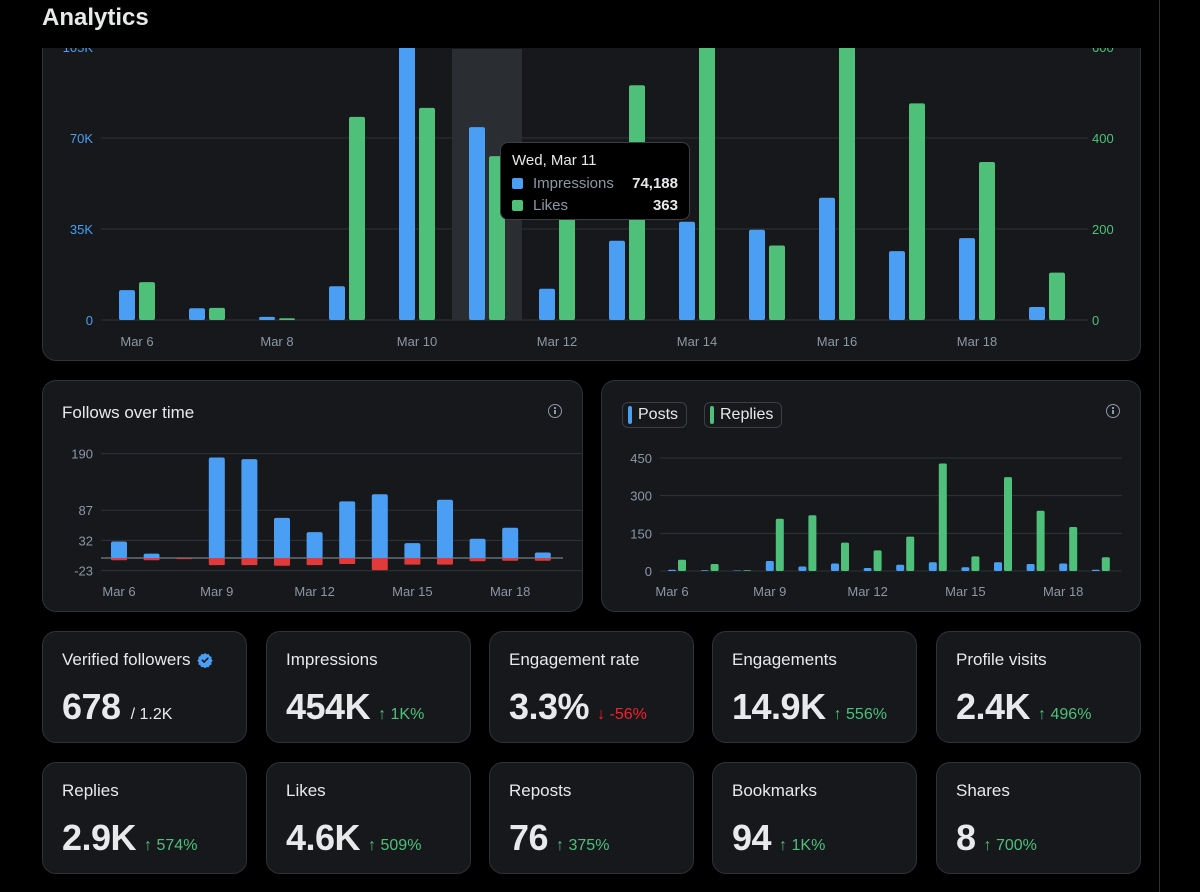 The height and width of the screenshot is (892, 1200). I want to click on stat-change-text: 375%, so click(589, 845).